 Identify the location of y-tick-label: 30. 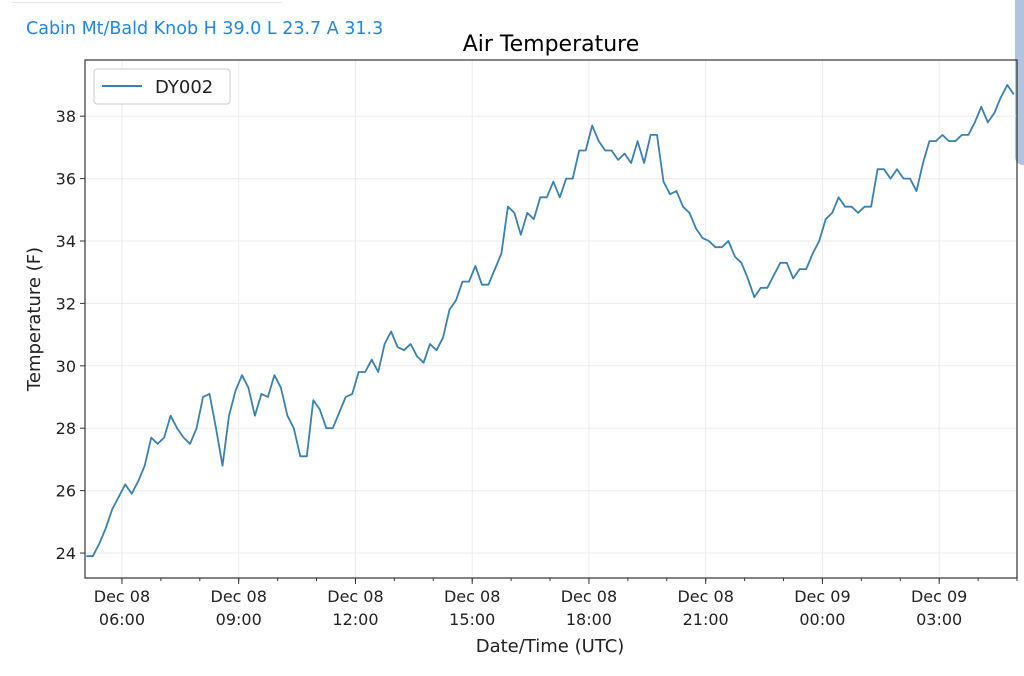
(66, 366).